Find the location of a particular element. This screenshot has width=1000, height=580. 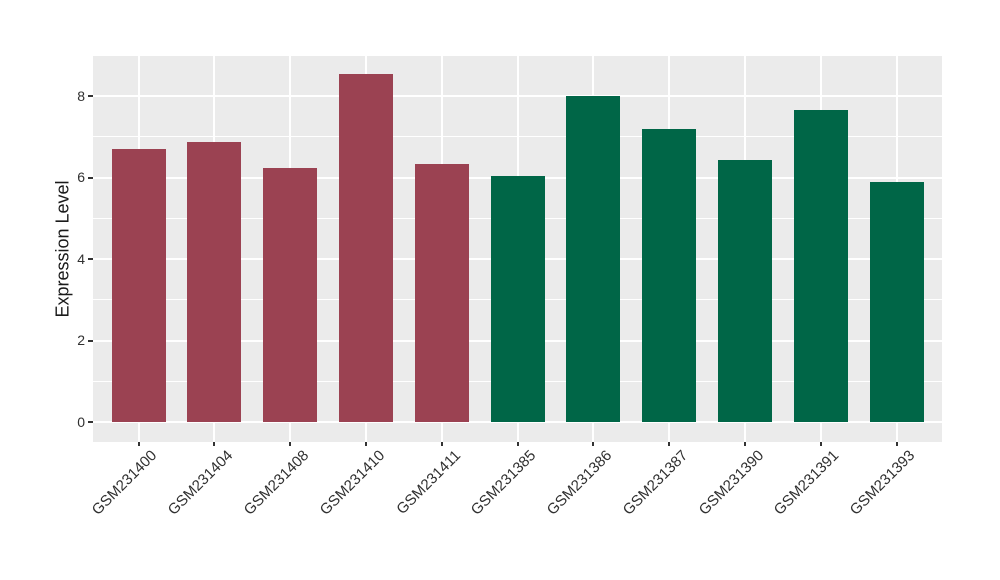

x-tick-label-GSM231390: GSM231390 is located at coordinates (731, 483).